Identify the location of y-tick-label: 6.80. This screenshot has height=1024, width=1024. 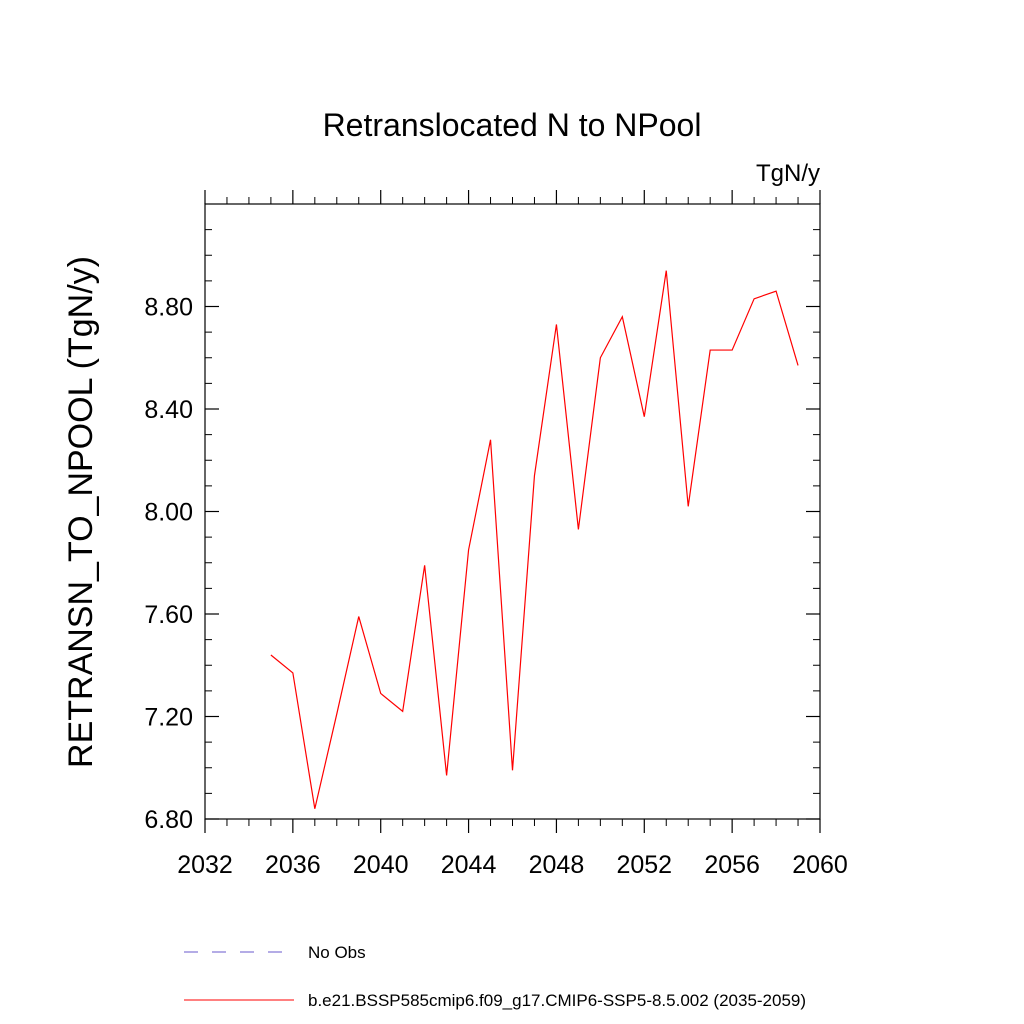
(168, 820).